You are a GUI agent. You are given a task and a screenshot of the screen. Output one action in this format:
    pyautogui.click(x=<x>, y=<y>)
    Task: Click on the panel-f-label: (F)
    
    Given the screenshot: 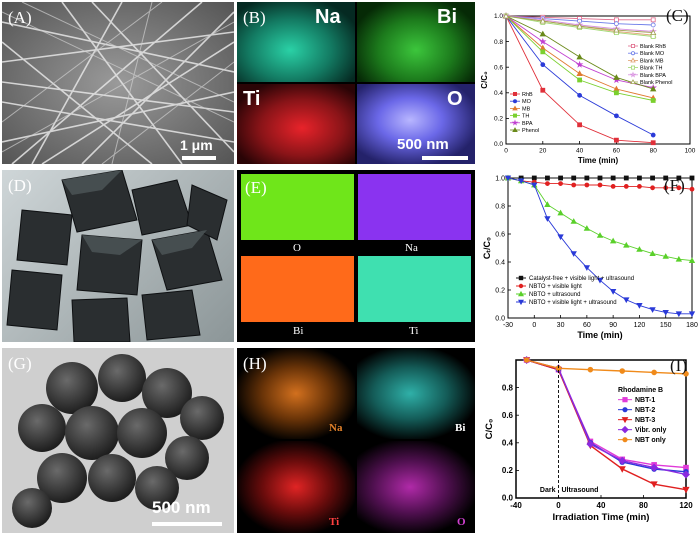 What is the action you would take?
    pyautogui.click(x=674, y=185)
    